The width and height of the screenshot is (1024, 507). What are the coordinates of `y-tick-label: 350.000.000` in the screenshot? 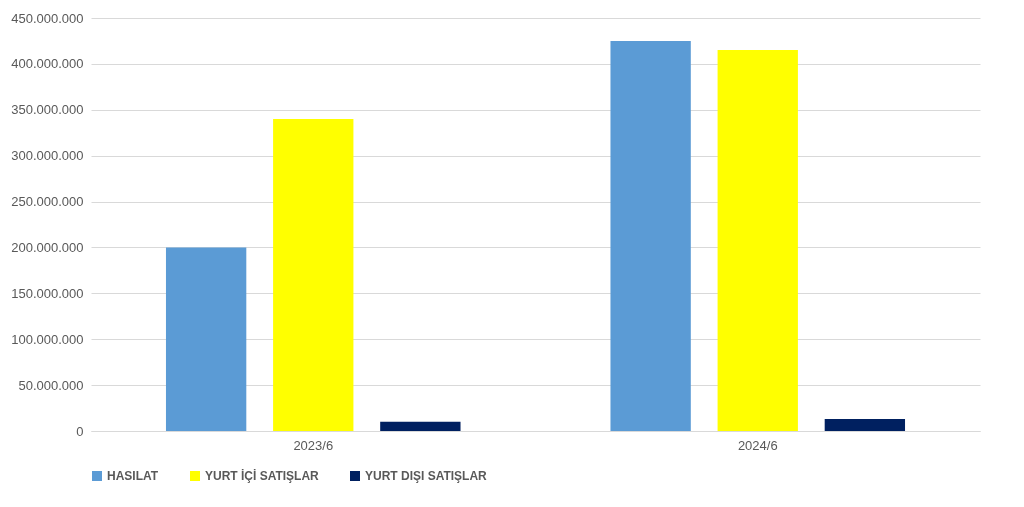 It's located at (47, 110).